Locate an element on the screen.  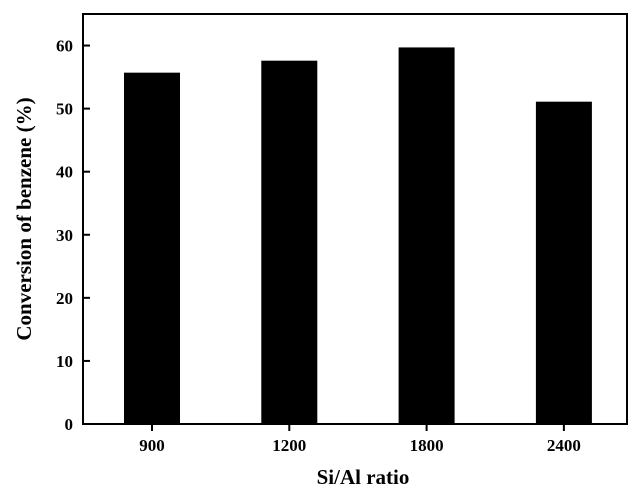
x-tick-label: 900 is located at coordinates (152, 445).